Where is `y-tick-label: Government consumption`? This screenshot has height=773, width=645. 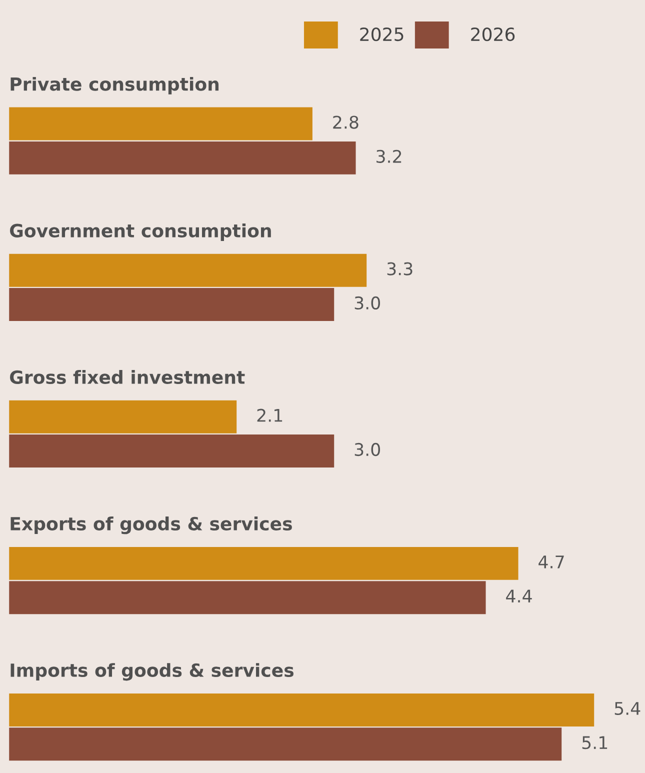
y-tick-label: Government consumption is located at coordinates (140, 232).